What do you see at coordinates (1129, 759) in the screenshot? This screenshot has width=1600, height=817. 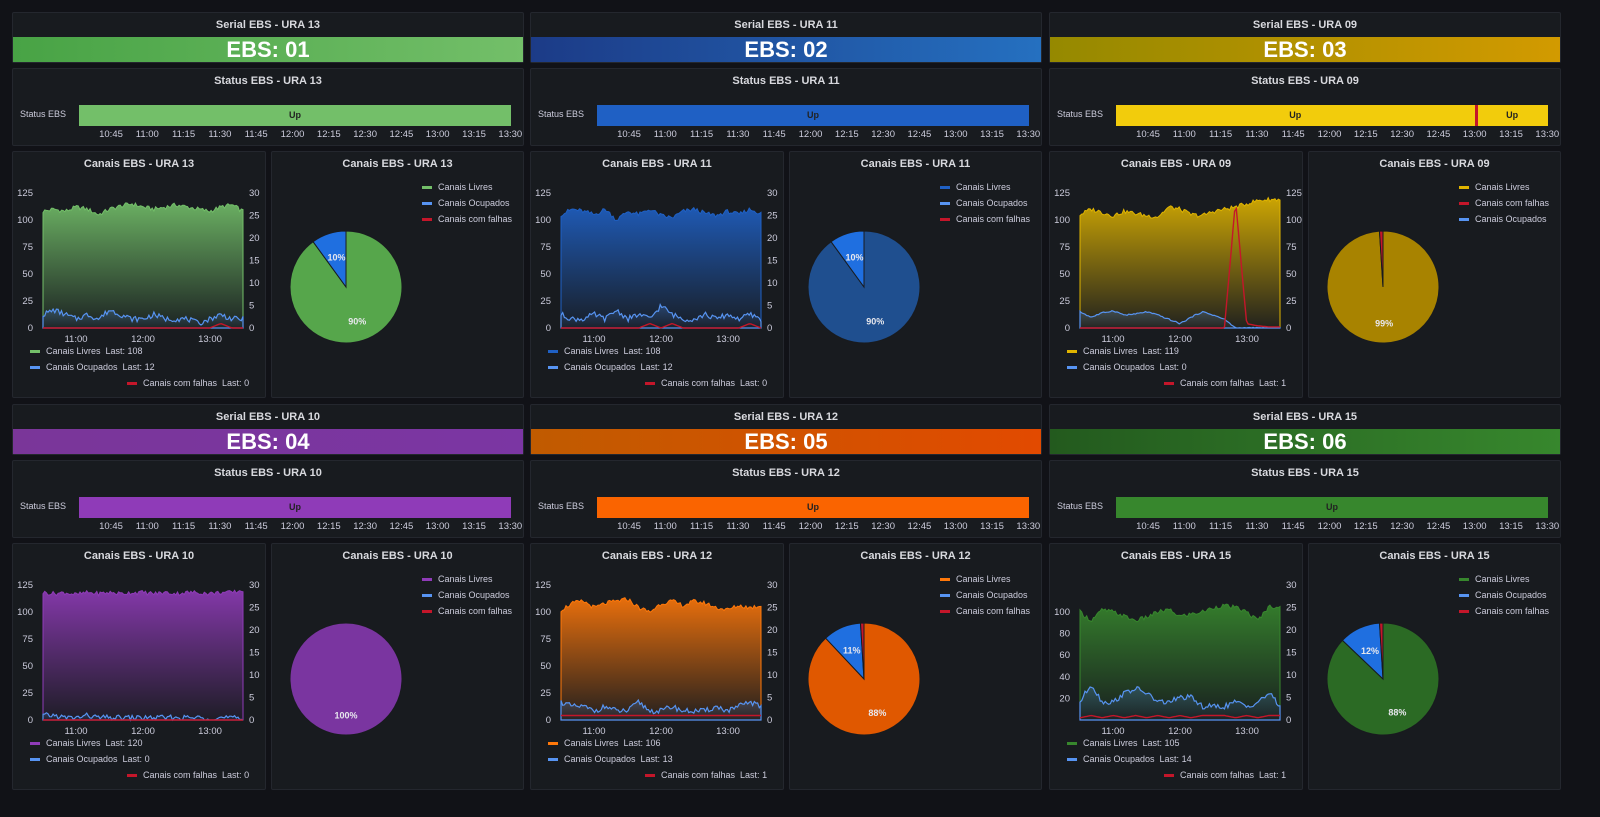 I see `legend-item-ocupados: Canais Ocupados Last: 14` at bounding box center [1129, 759].